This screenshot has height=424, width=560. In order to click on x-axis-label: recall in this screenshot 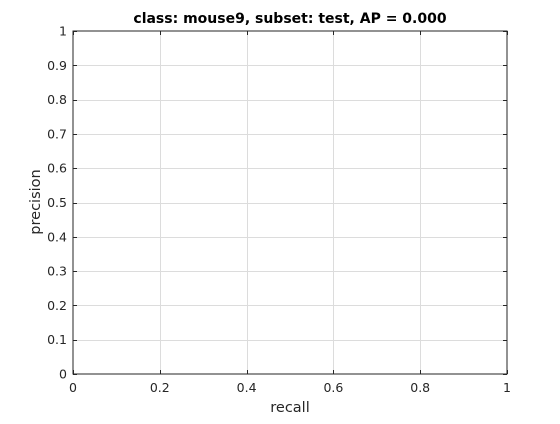, I will do `click(289, 408)`.